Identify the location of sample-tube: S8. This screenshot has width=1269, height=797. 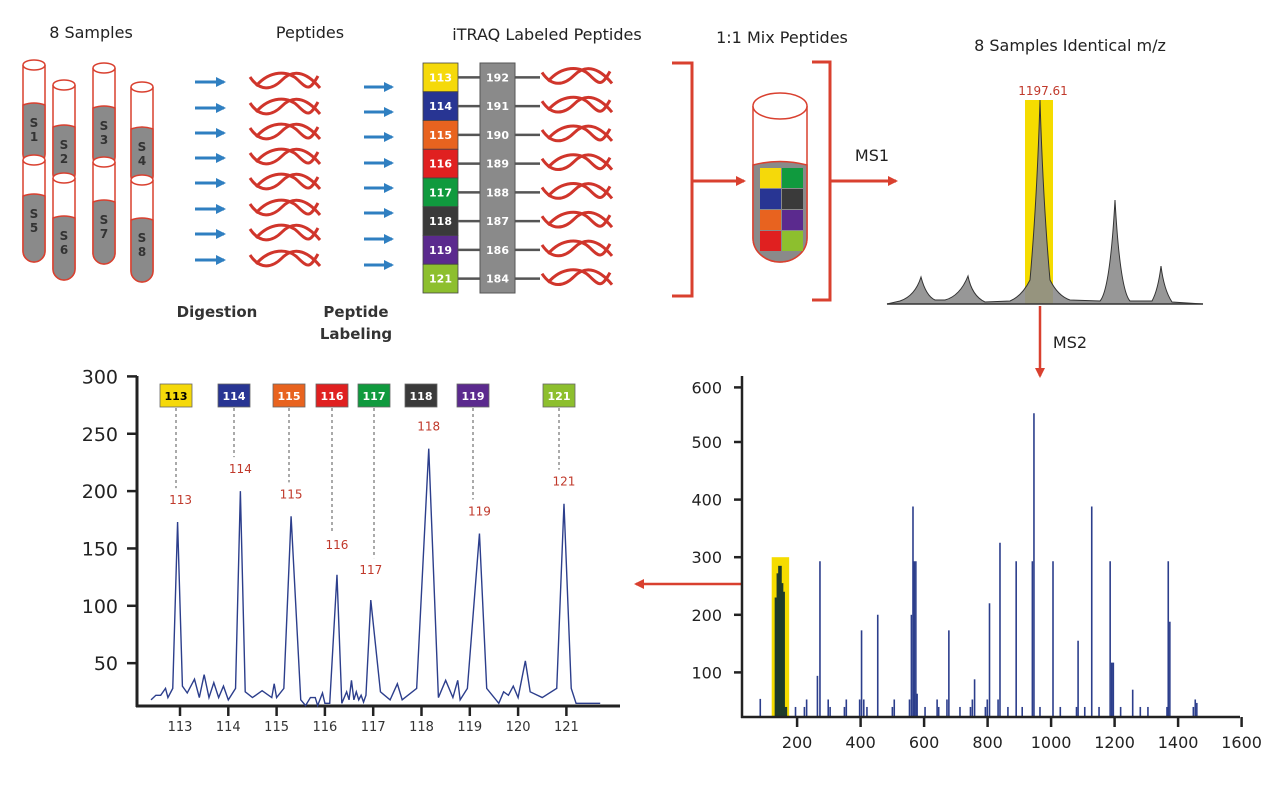
(142, 228).